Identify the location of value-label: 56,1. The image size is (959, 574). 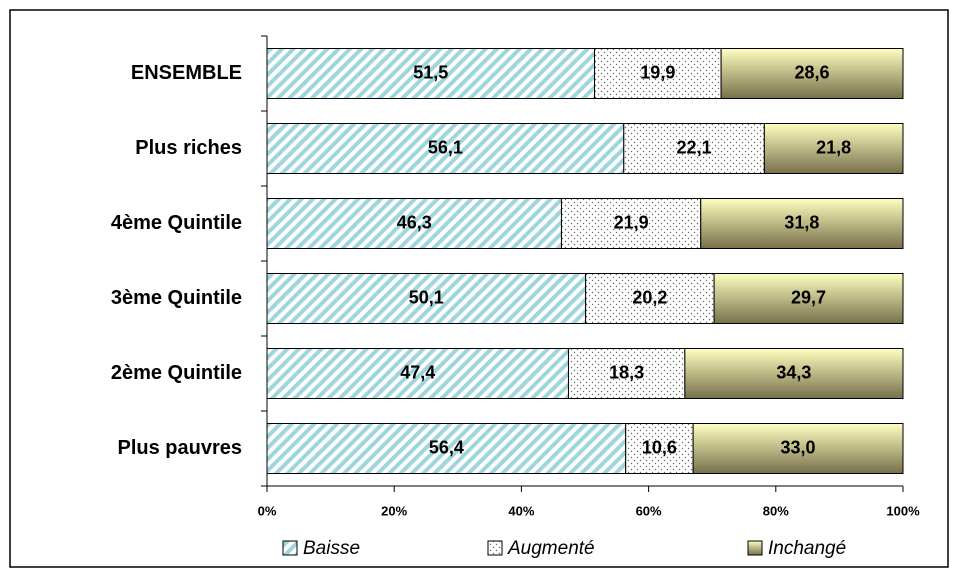
(445, 147).